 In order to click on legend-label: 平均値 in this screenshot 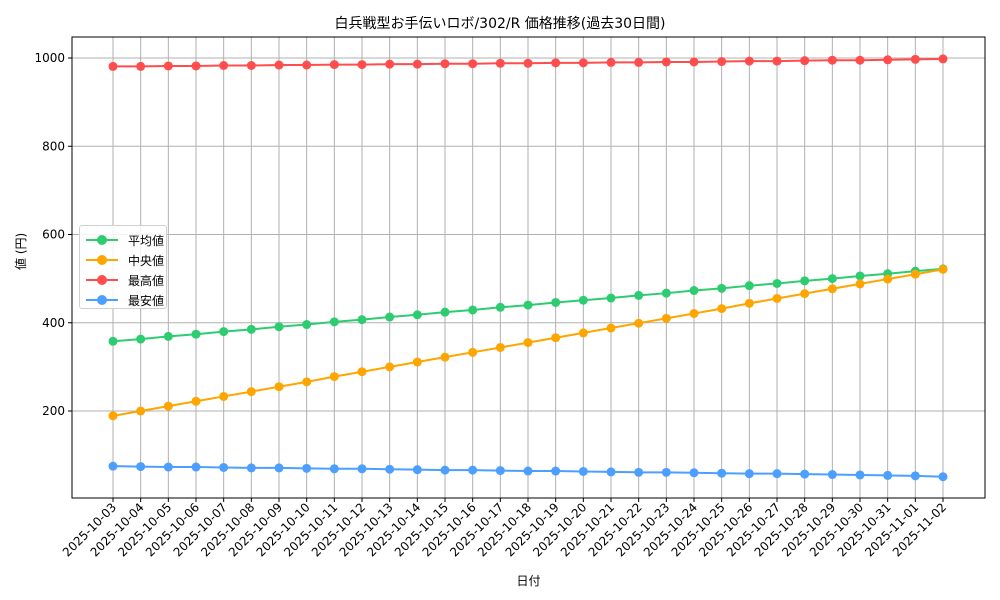, I will do `click(146, 240)`.